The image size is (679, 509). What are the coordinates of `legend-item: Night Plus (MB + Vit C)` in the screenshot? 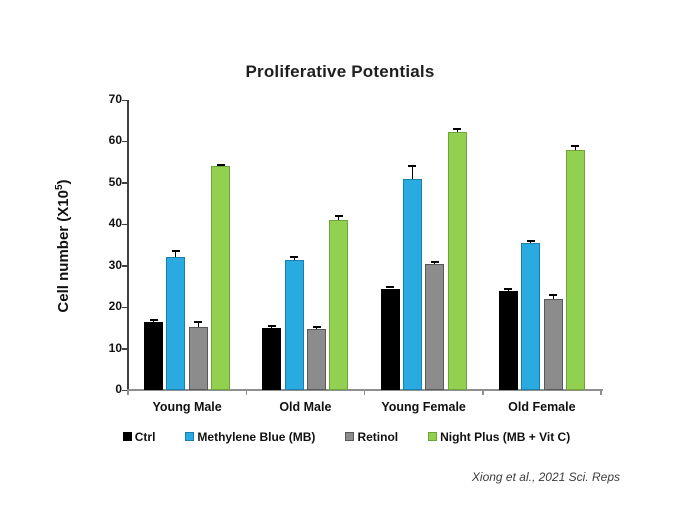 It's located at (499, 437).